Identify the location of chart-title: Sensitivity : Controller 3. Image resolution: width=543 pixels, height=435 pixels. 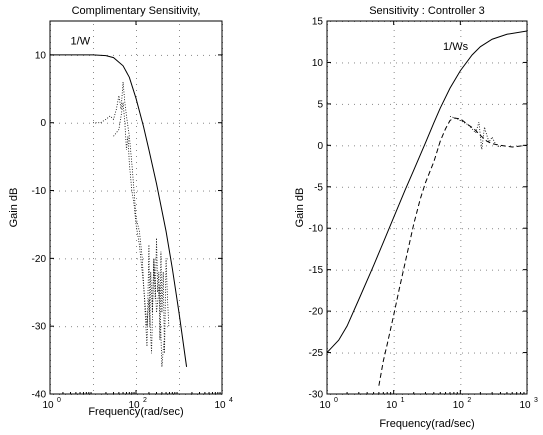
(427, 11).